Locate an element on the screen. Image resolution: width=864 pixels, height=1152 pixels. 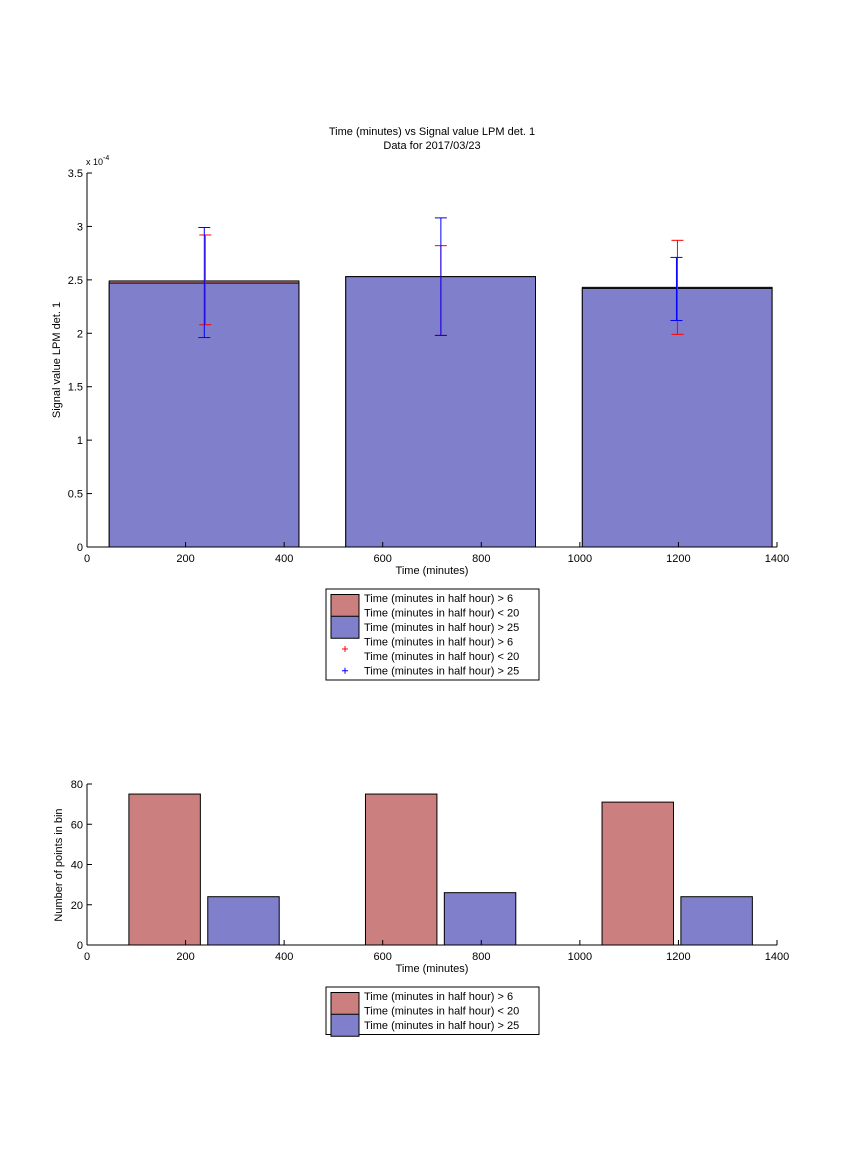
chart2-x-tick-label: 1000 is located at coordinates (580, 957).